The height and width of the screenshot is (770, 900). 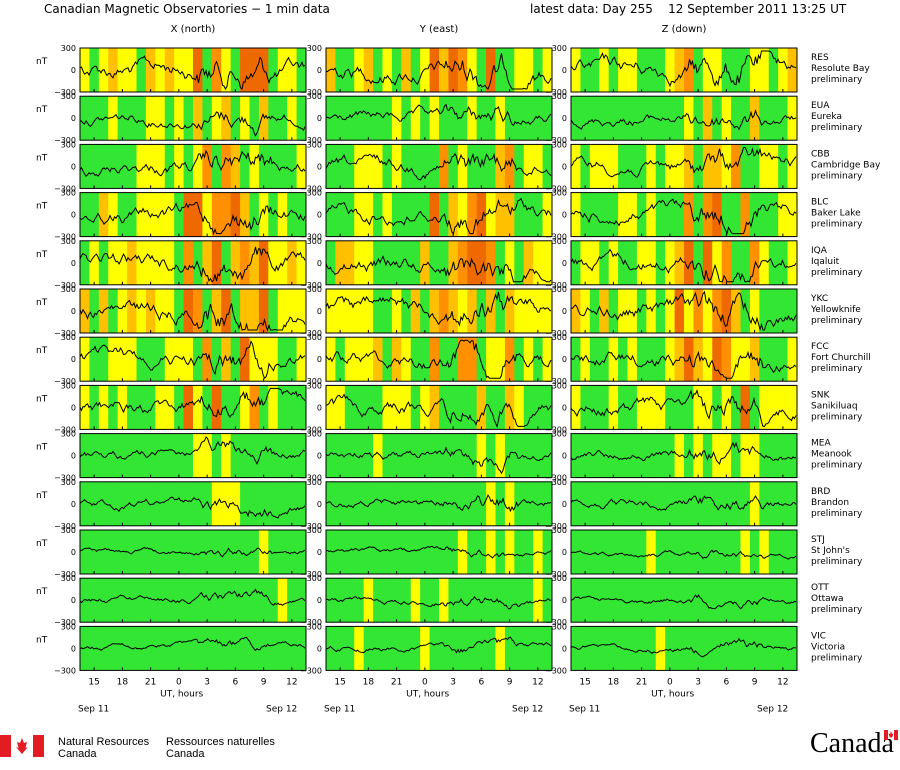 I want to click on nrc-french: Ressources naturelles Canada, so click(x=220, y=748).